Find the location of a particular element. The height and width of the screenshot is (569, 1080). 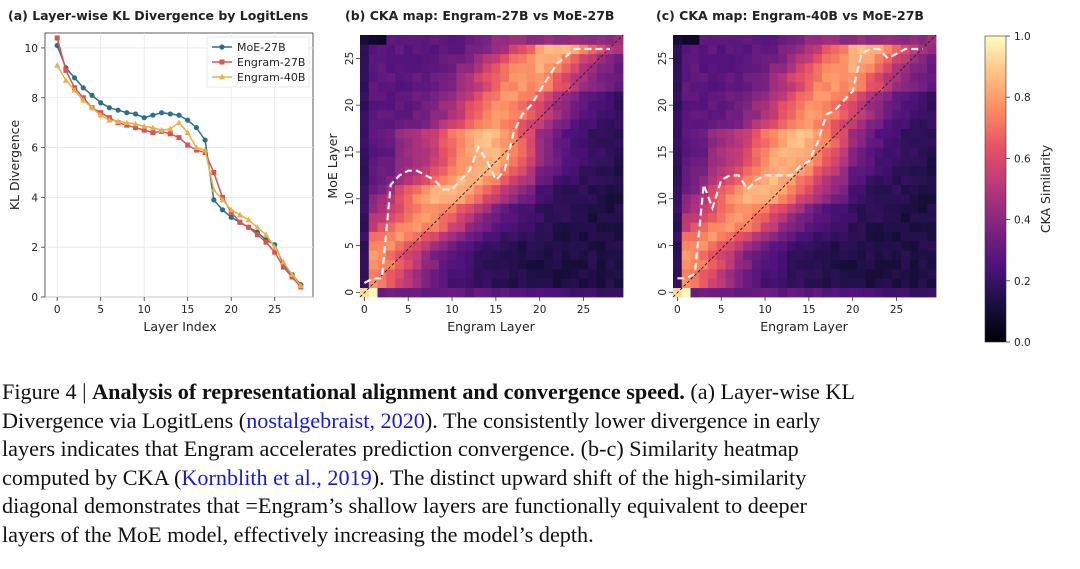

citation-link-kornblith: Kornblith et al., 2019 is located at coordinates (276, 477).